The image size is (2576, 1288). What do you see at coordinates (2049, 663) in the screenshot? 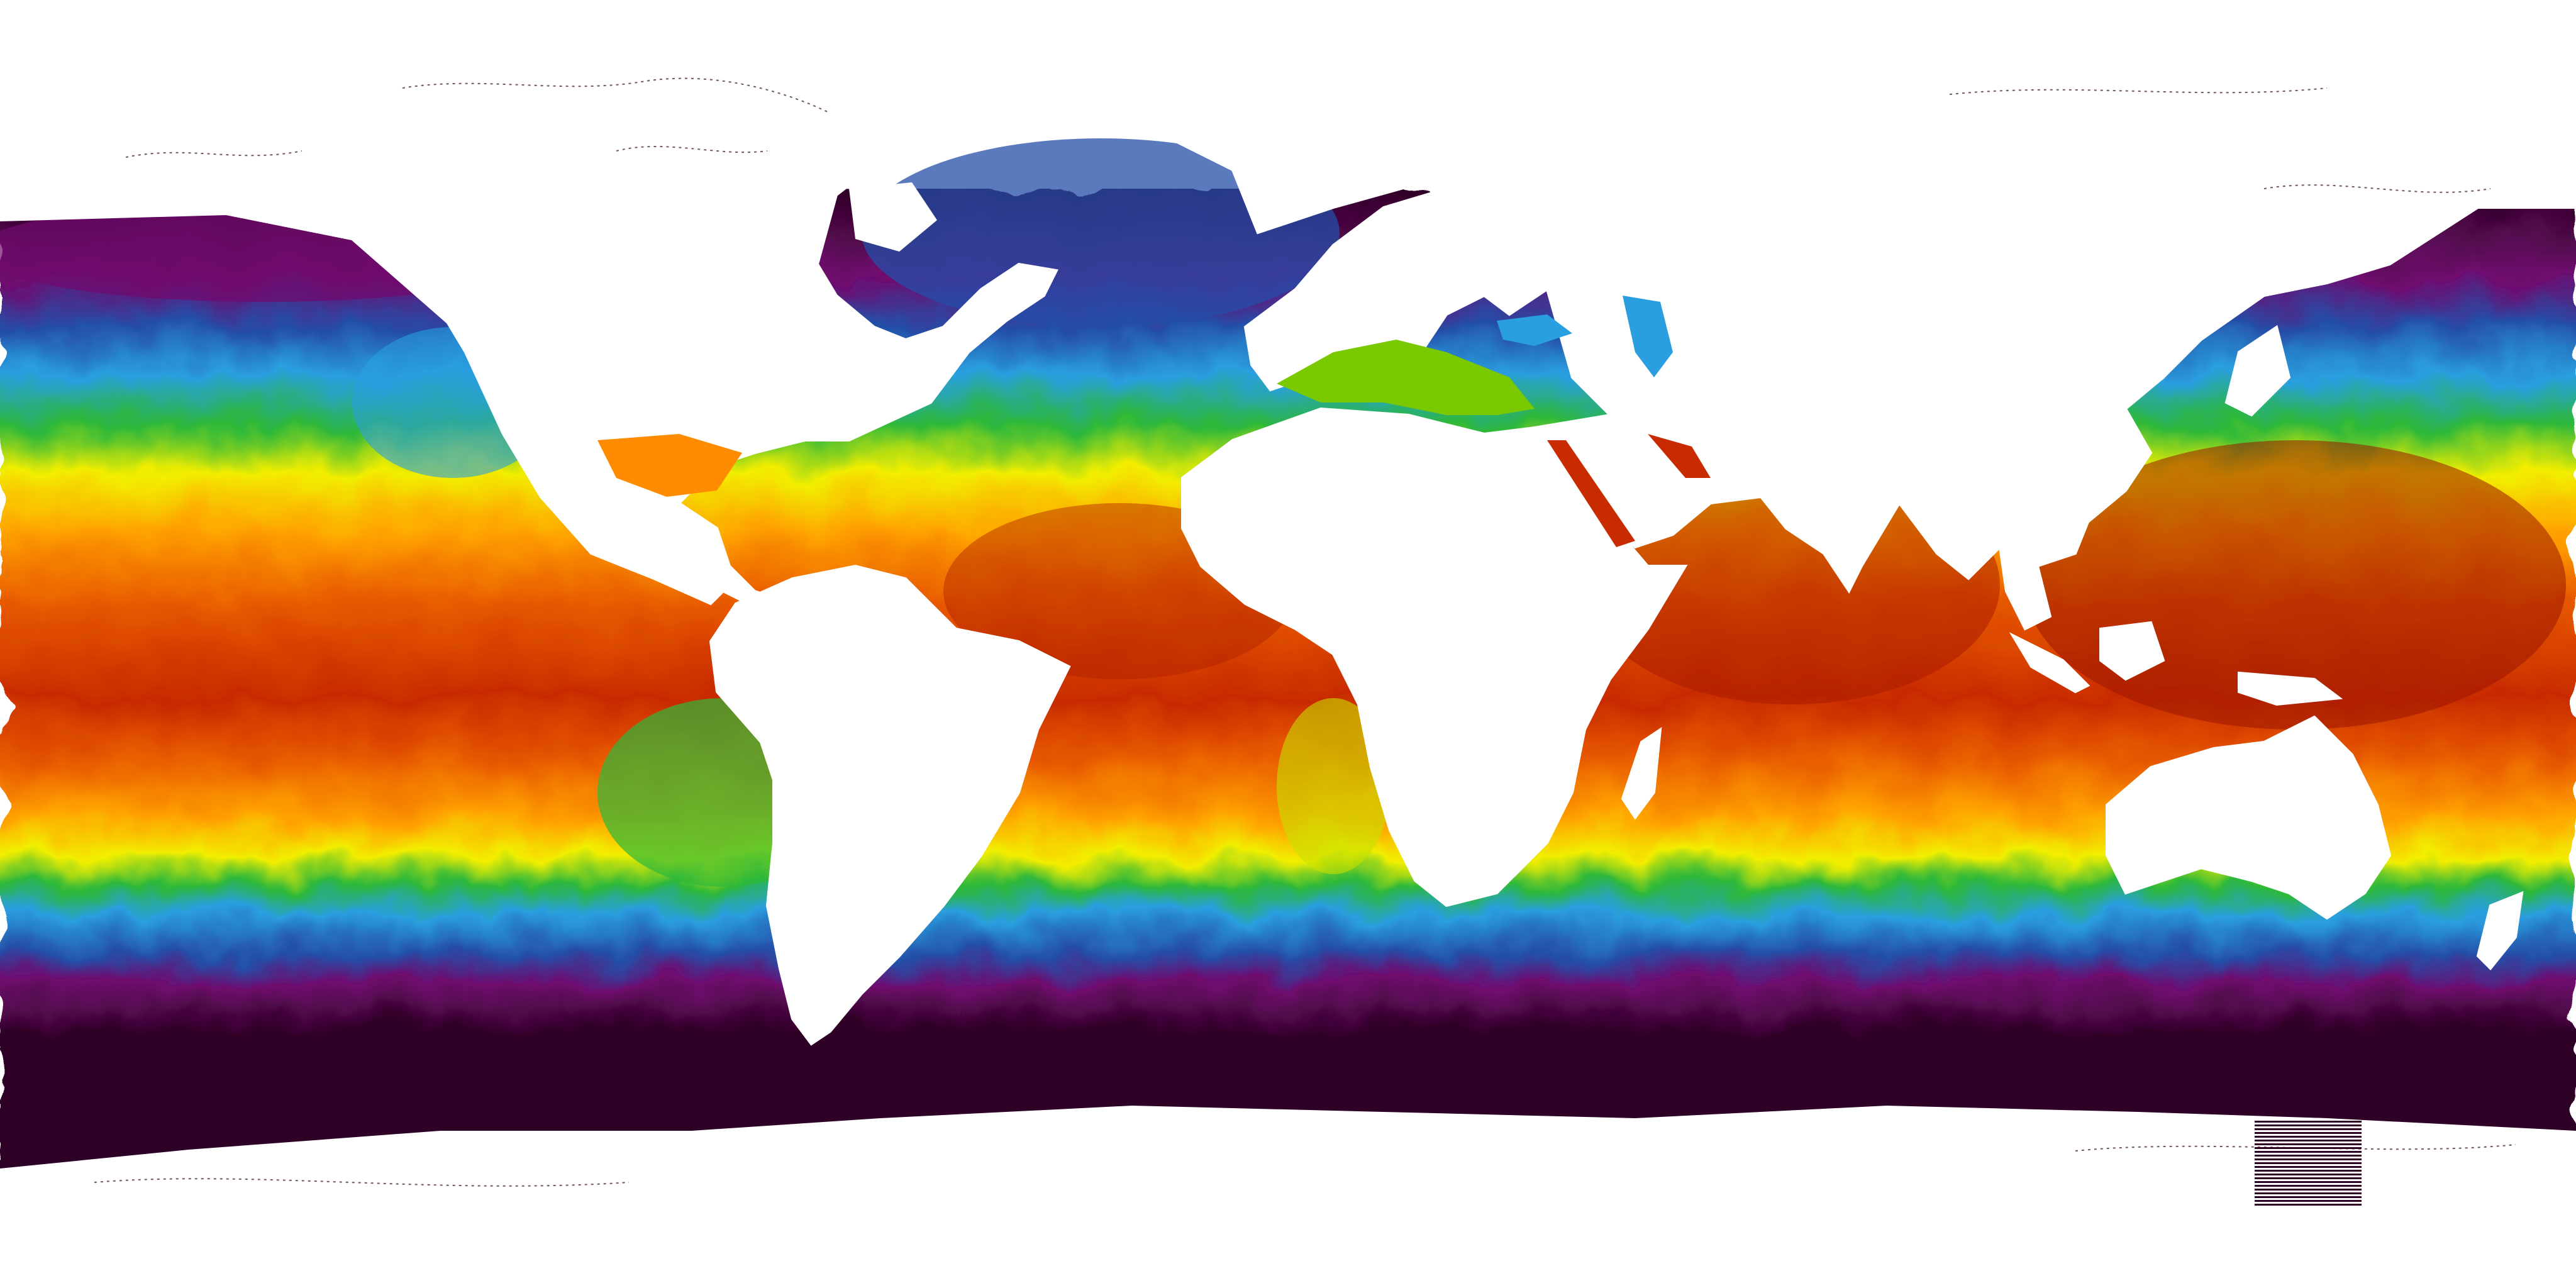
I see `sumatra` at bounding box center [2049, 663].